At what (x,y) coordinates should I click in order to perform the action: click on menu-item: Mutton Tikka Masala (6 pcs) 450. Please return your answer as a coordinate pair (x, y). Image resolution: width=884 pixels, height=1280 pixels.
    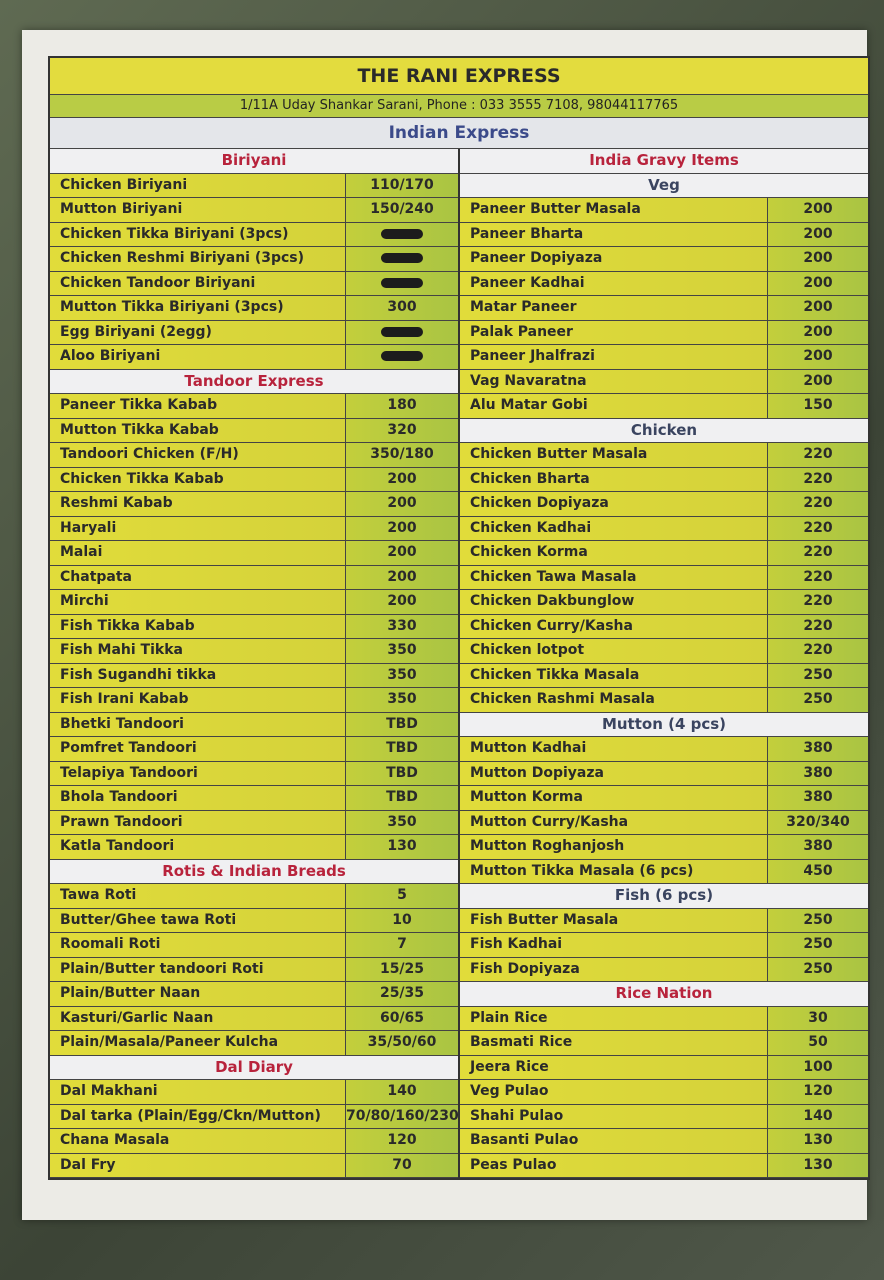
    Looking at the image, I should click on (664, 871).